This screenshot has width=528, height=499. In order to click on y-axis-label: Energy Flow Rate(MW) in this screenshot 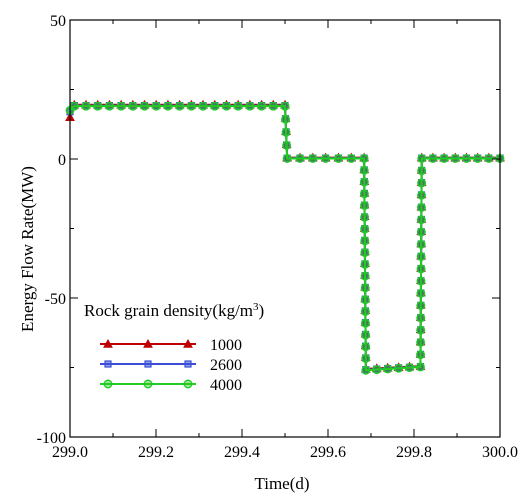, I will do `click(27, 249)`.